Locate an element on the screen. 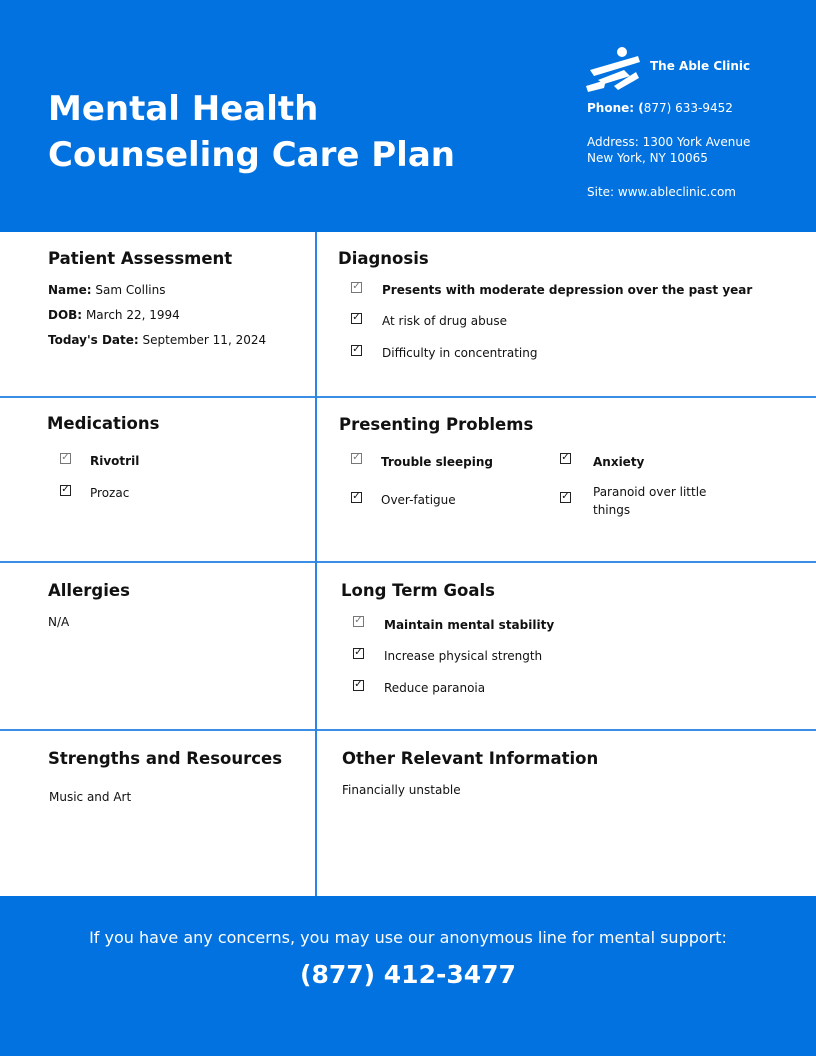  clinic-name: The Able Clinic is located at coordinates (700, 66).